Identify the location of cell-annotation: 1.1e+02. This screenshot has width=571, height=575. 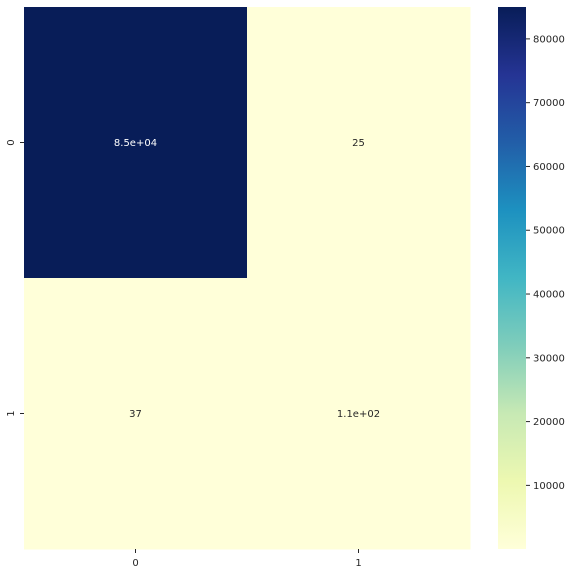
(358, 414).